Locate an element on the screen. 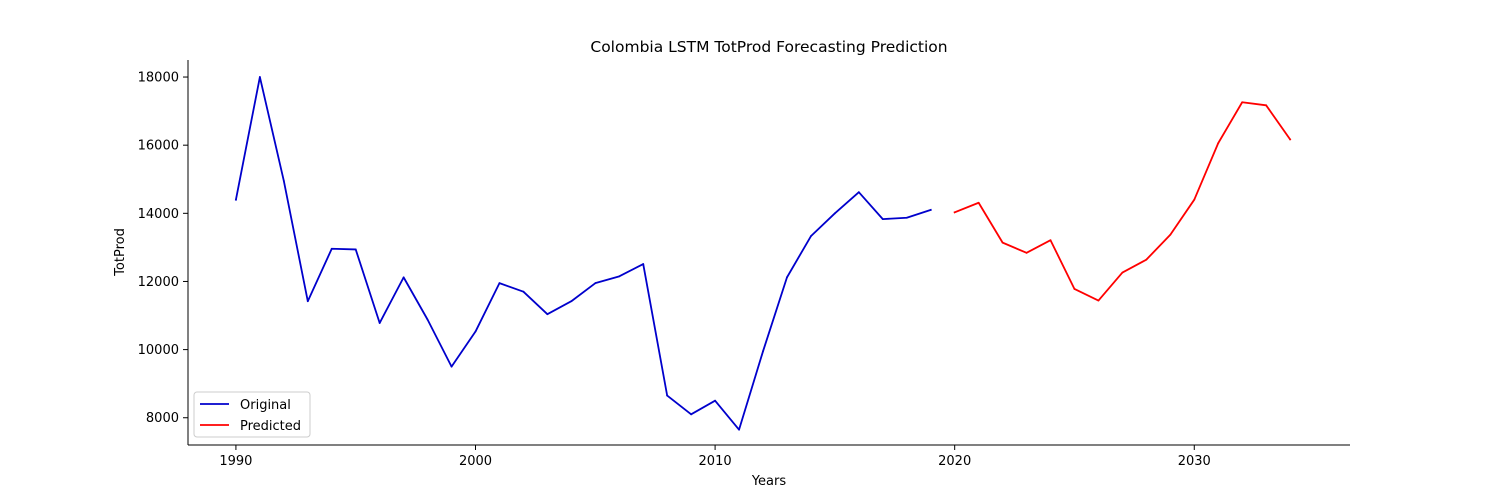 The height and width of the screenshot is (500, 1500). x-axis-title: Years is located at coordinates (769, 481).